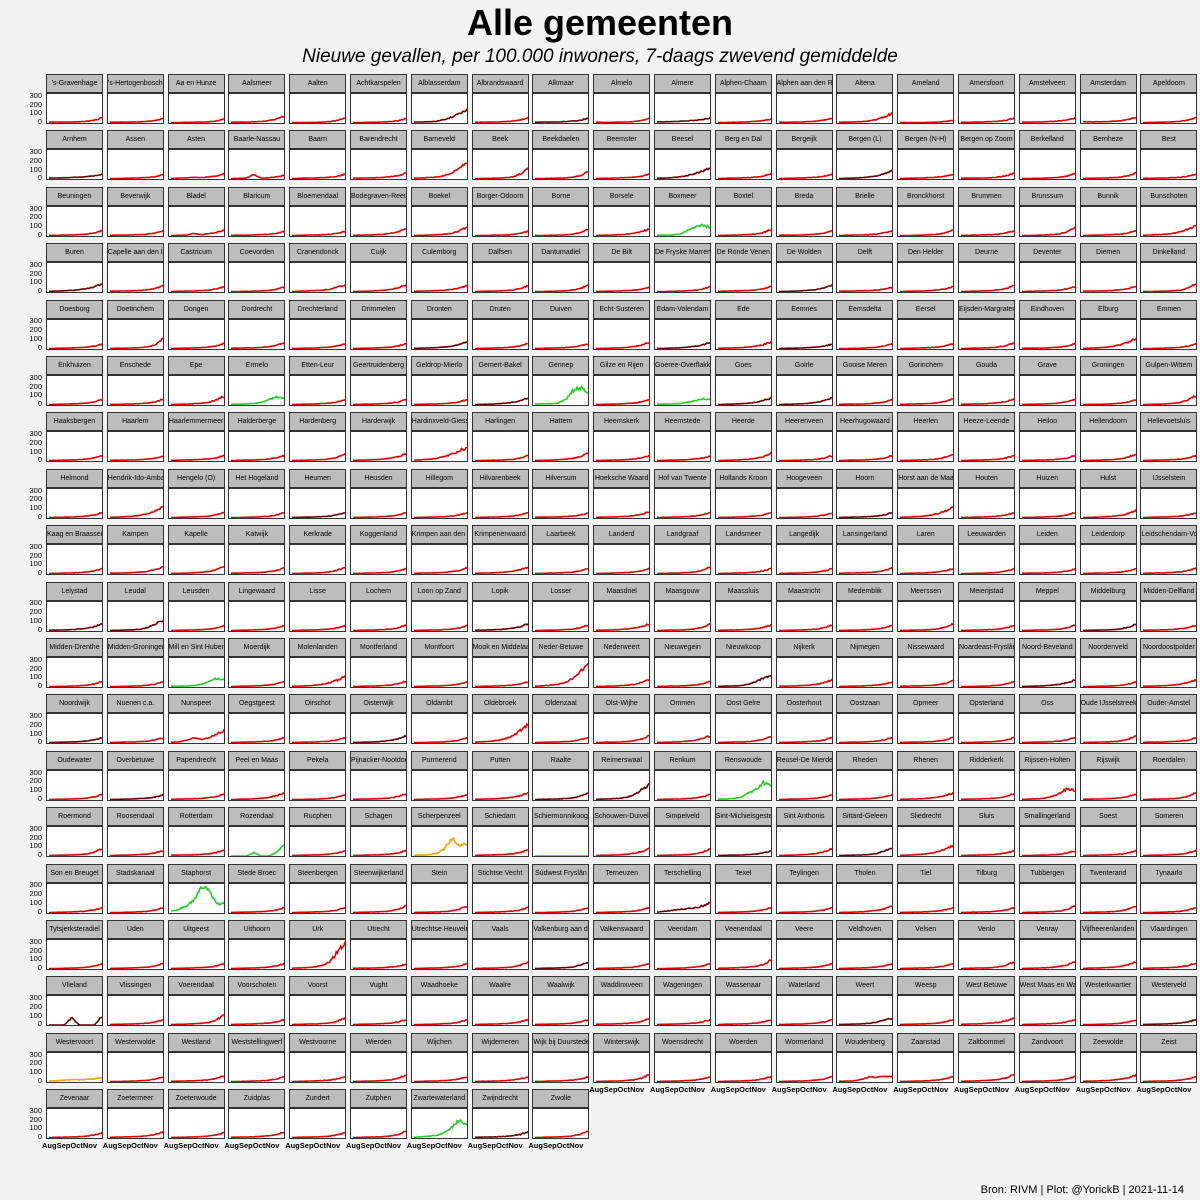 The height and width of the screenshot is (1200, 1200). I want to click on y-tick-label: 200, so click(35, 555).